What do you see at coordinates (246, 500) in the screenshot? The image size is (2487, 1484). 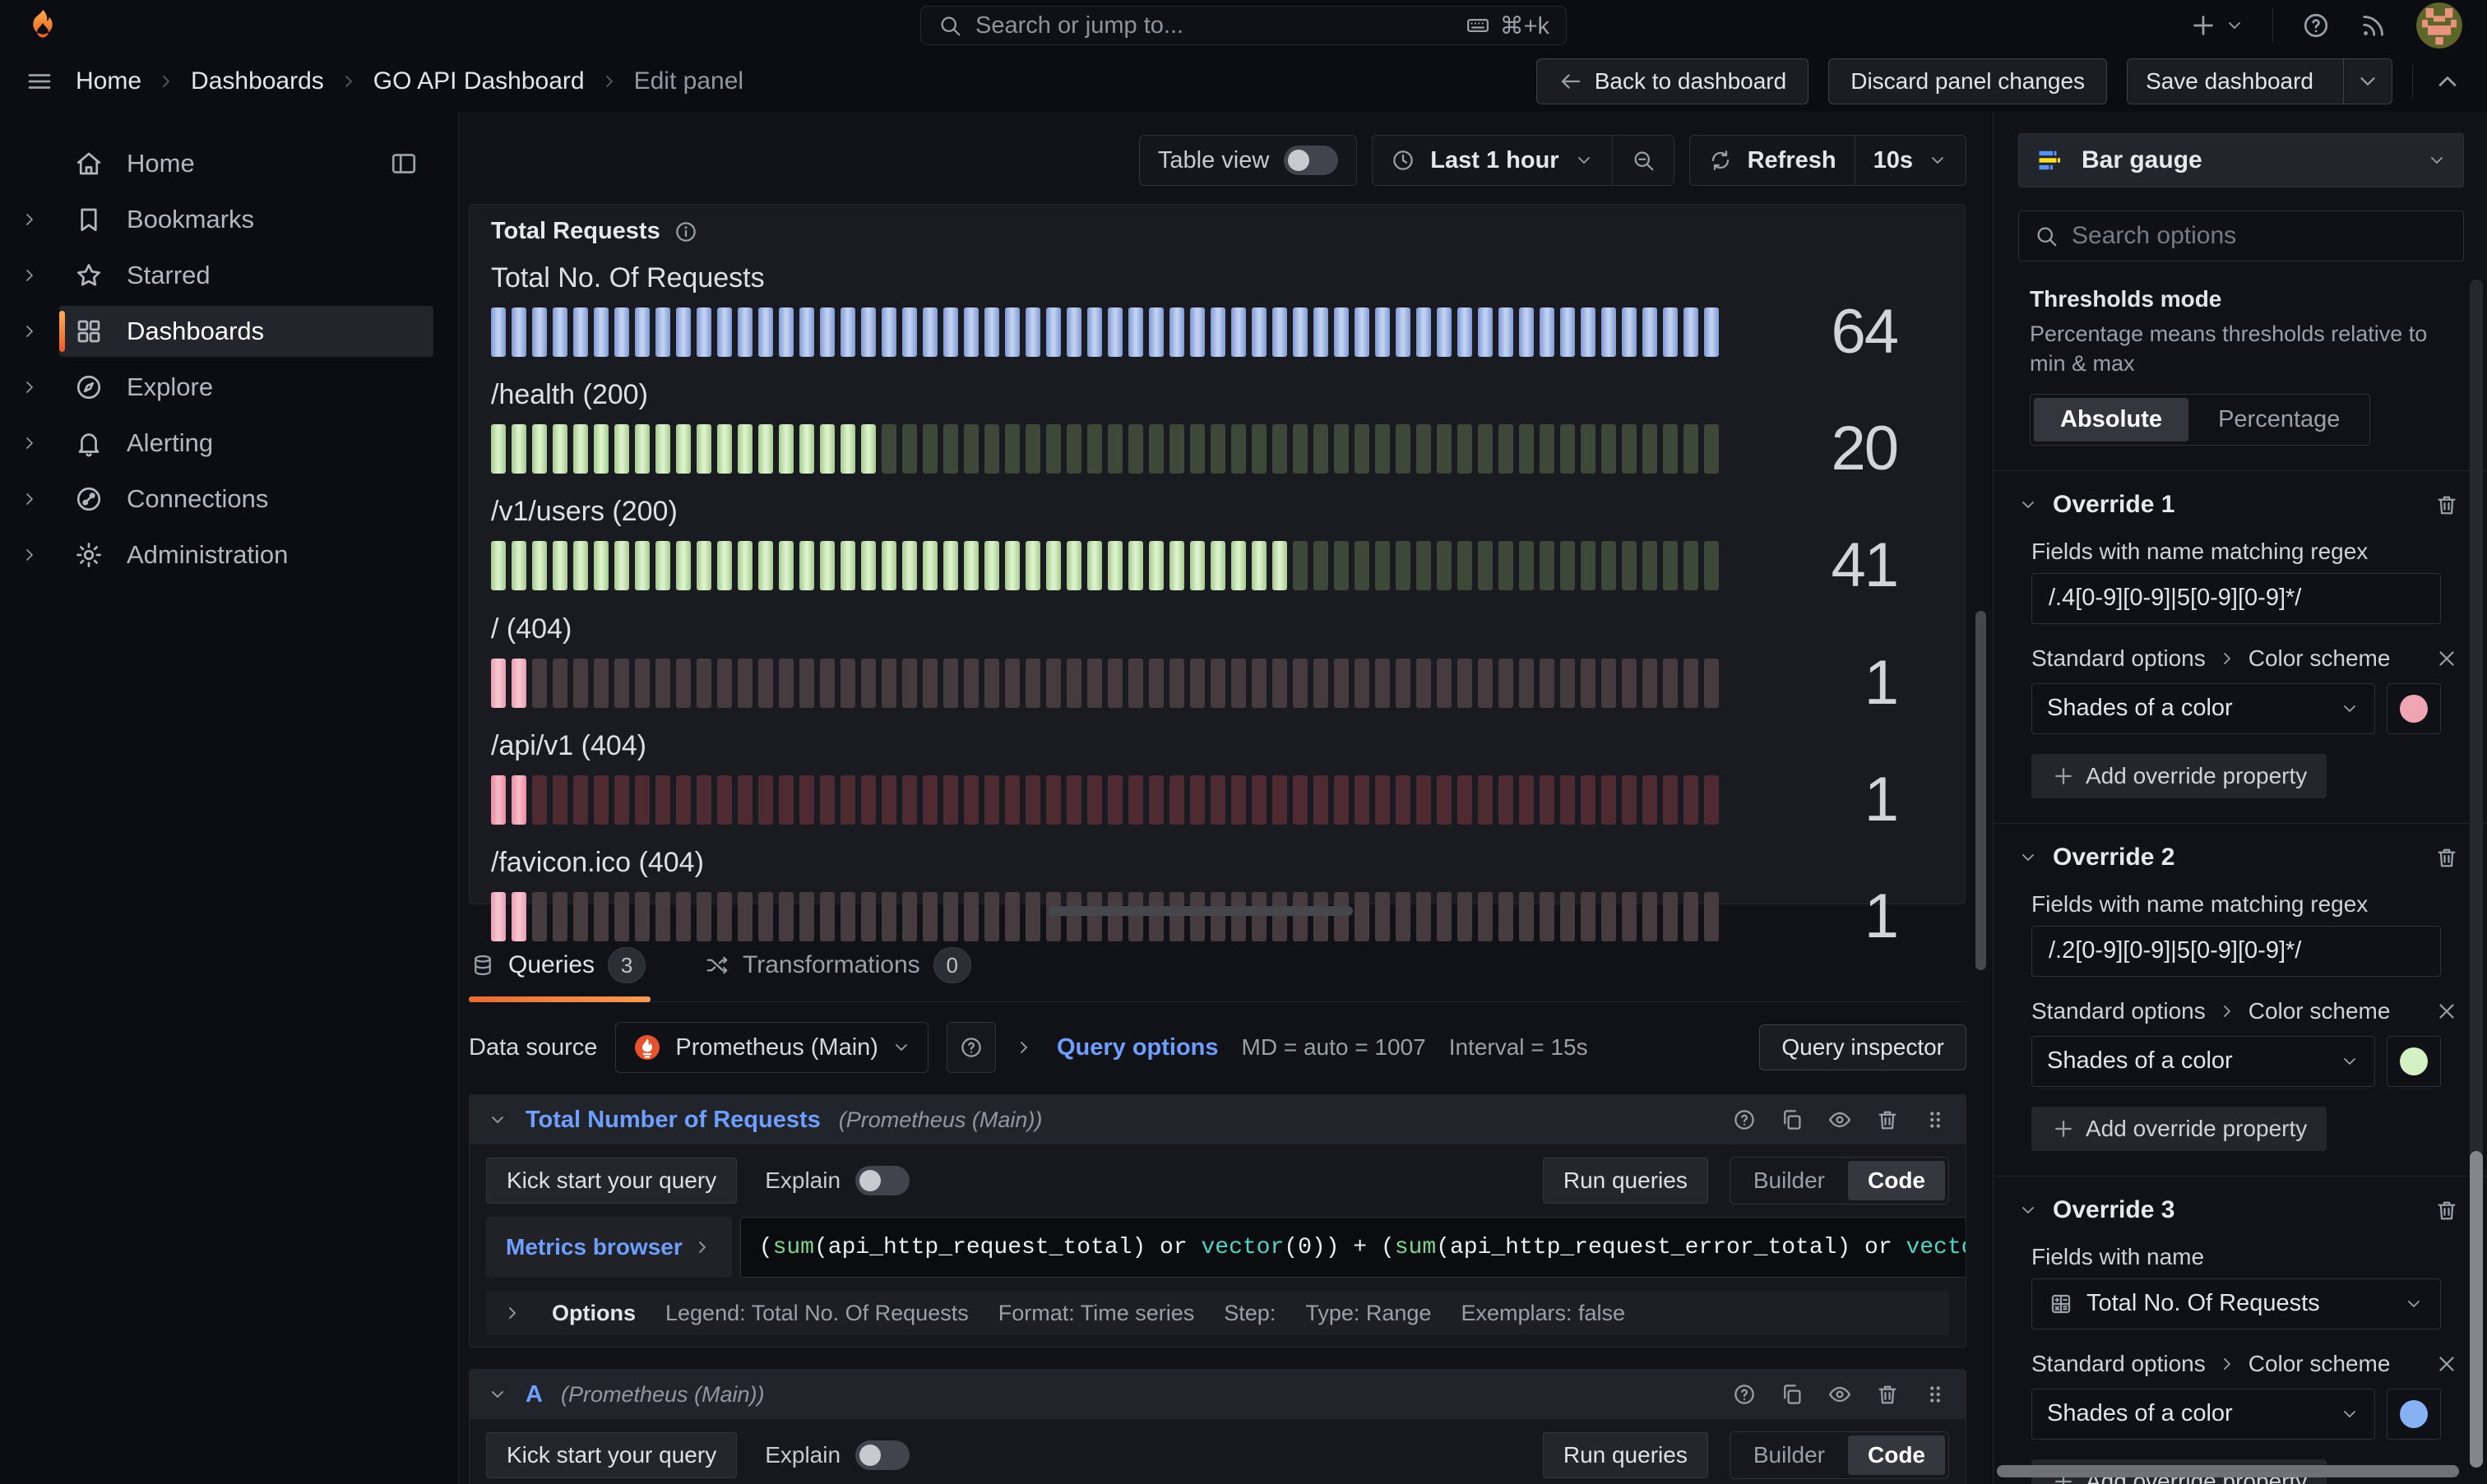 I see `sidebar-item-connections: Connections` at bounding box center [246, 500].